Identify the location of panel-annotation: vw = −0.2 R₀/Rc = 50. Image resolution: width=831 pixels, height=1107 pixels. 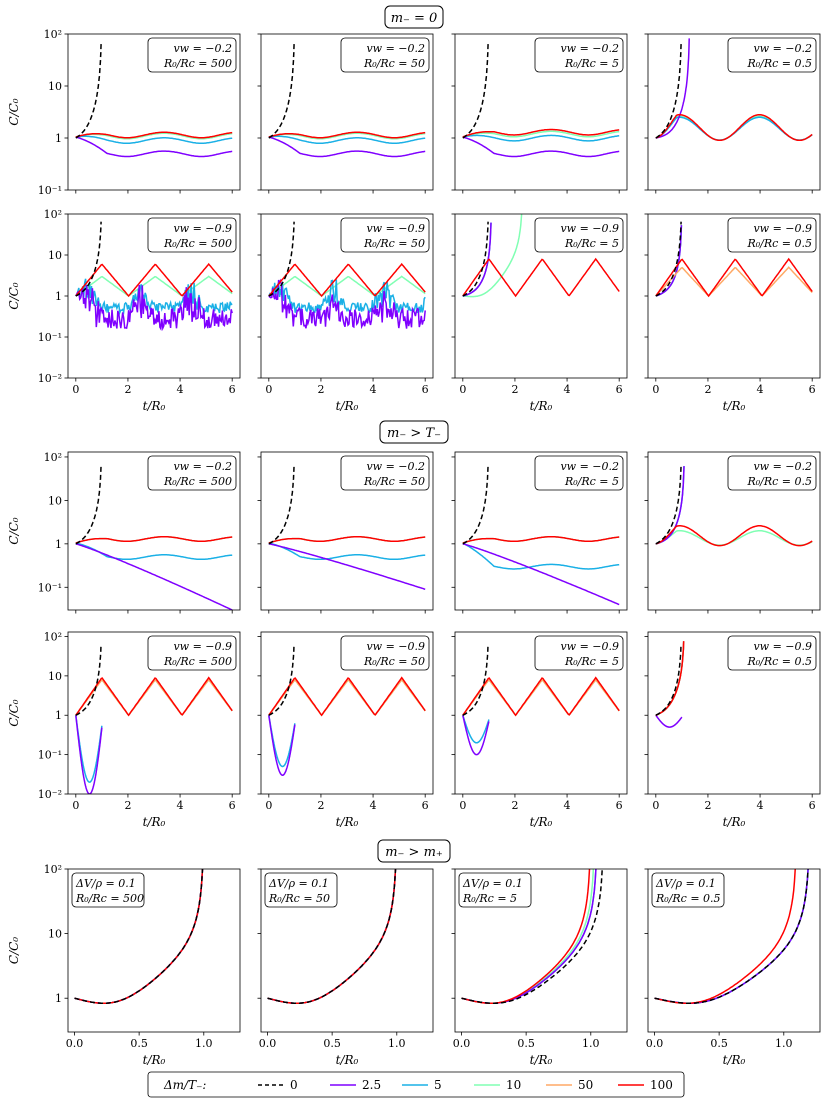
(385, 473).